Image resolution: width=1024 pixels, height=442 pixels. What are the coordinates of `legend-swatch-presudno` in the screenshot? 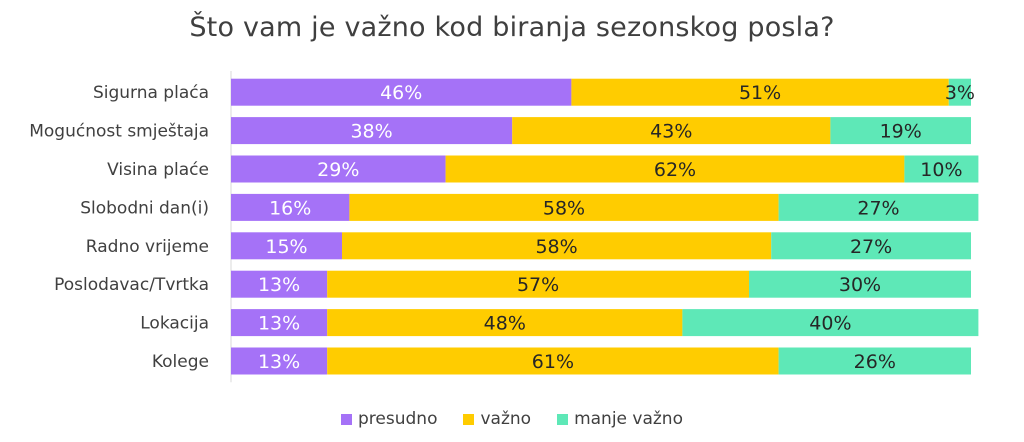 It's located at (347, 419).